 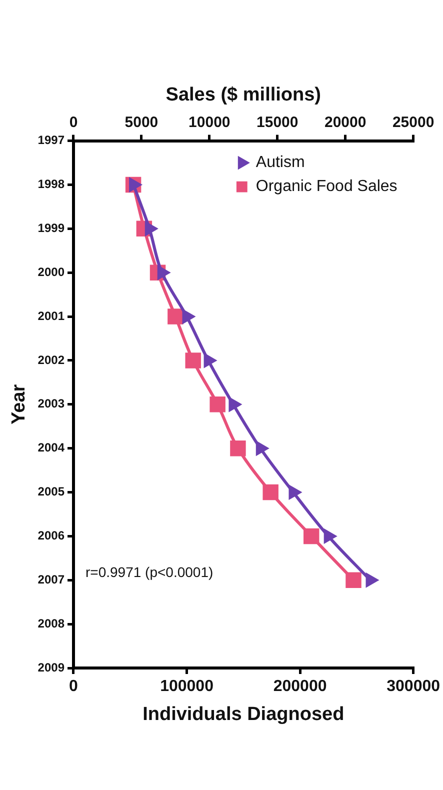 What do you see at coordinates (413, 687) in the screenshot?
I see `x-tick-label: 300000` at bounding box center [413, 687].